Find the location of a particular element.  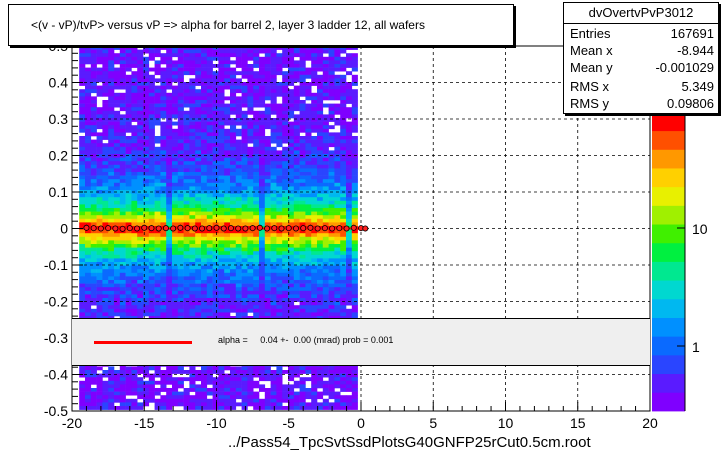

profile-layer is located at coordinates (226, 228).